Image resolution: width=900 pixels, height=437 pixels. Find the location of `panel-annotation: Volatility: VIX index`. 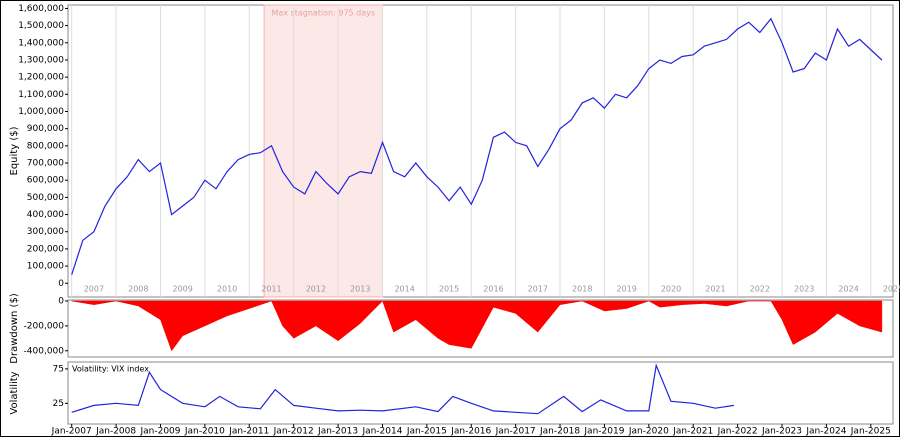

panel-annotation: Volatility: VIX index is located at coordinates (110, 369).